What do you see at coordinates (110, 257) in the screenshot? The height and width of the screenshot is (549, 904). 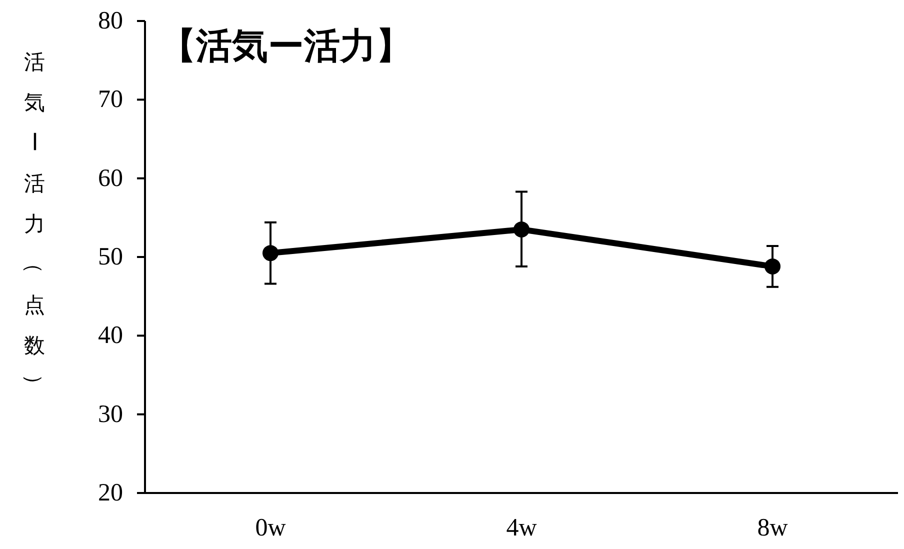 I see `y-tick-label: 50` at bounding box center [110, 257].